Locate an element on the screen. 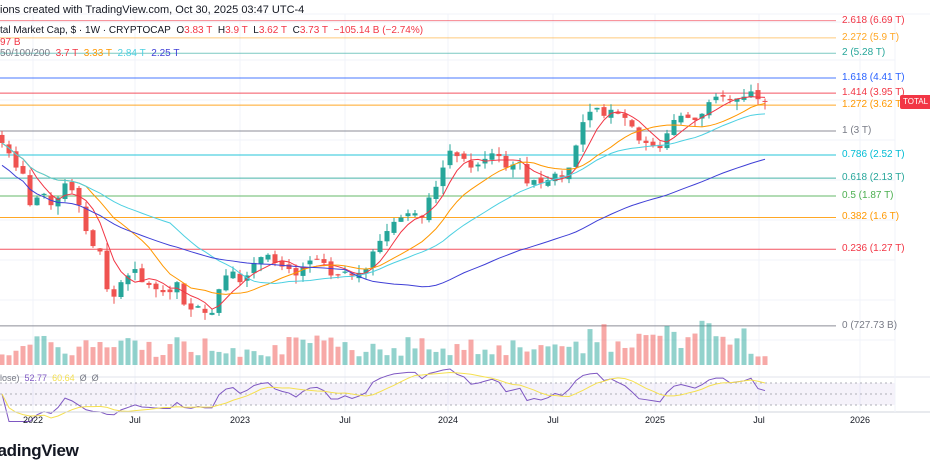 This screenshot has height=473, width=930. ma-label: 50/100/200 is located at coordinates (25, 53).